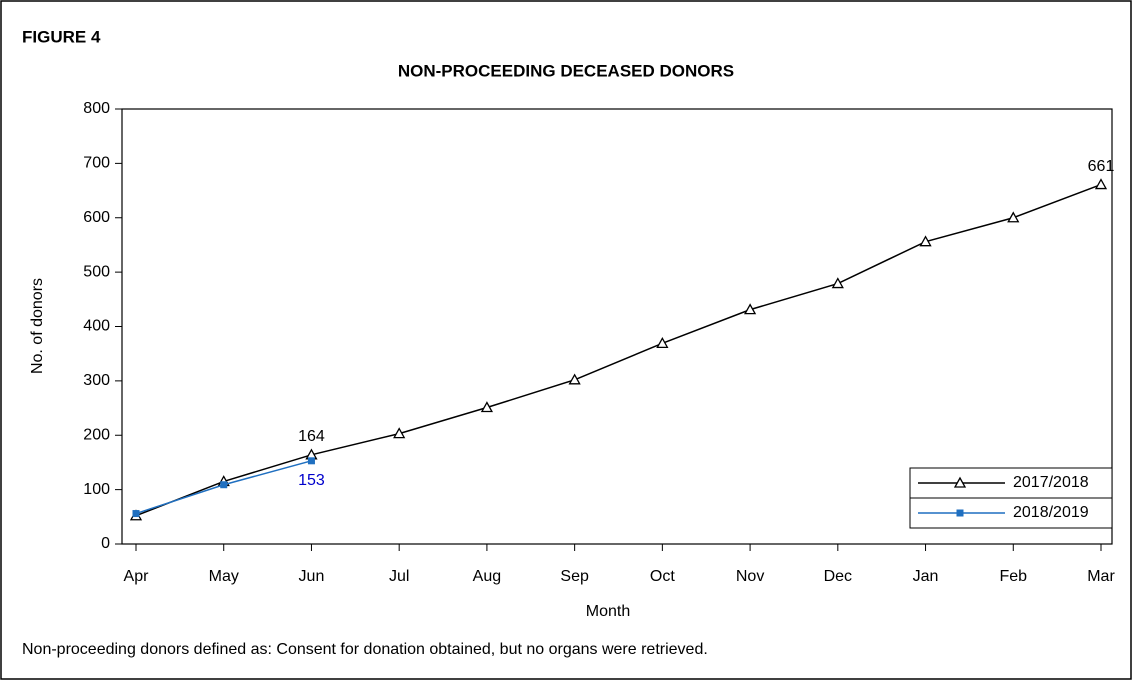  Describe the element at coordinates (574, 576) in the screenshot. I see `x-tick-label: Sep` at that location.